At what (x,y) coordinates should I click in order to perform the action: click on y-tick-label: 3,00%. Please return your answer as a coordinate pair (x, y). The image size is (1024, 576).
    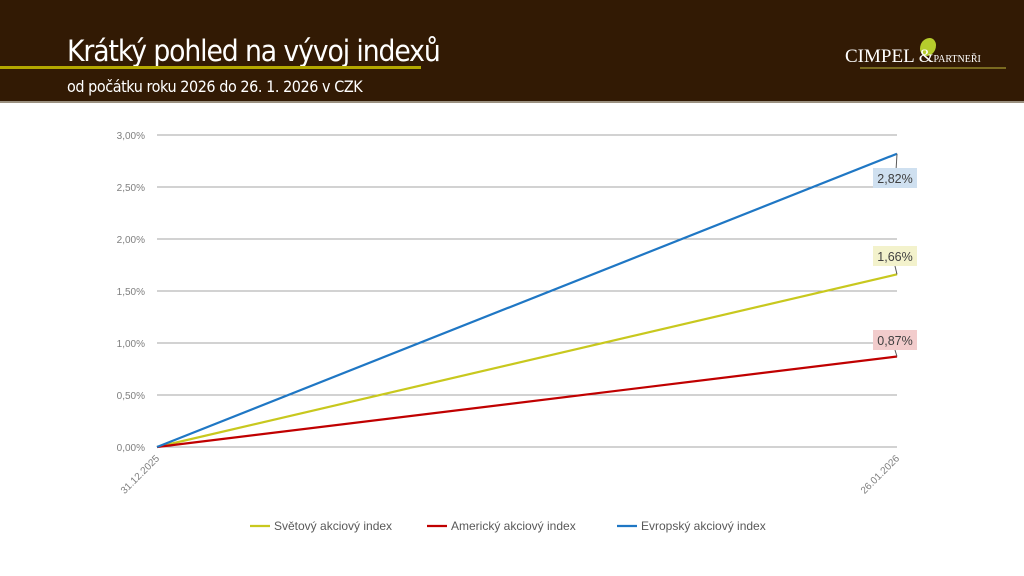
    Looking at the image, I should click on (131, 136).